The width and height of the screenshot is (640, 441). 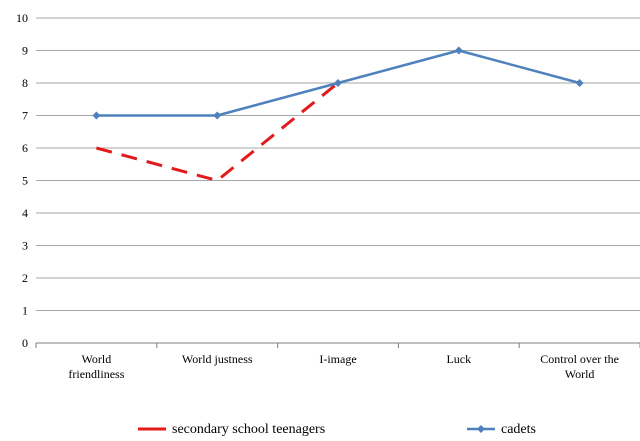 I want to click on legend: secondary school teenagers cadets, so click(x=337, y=429).